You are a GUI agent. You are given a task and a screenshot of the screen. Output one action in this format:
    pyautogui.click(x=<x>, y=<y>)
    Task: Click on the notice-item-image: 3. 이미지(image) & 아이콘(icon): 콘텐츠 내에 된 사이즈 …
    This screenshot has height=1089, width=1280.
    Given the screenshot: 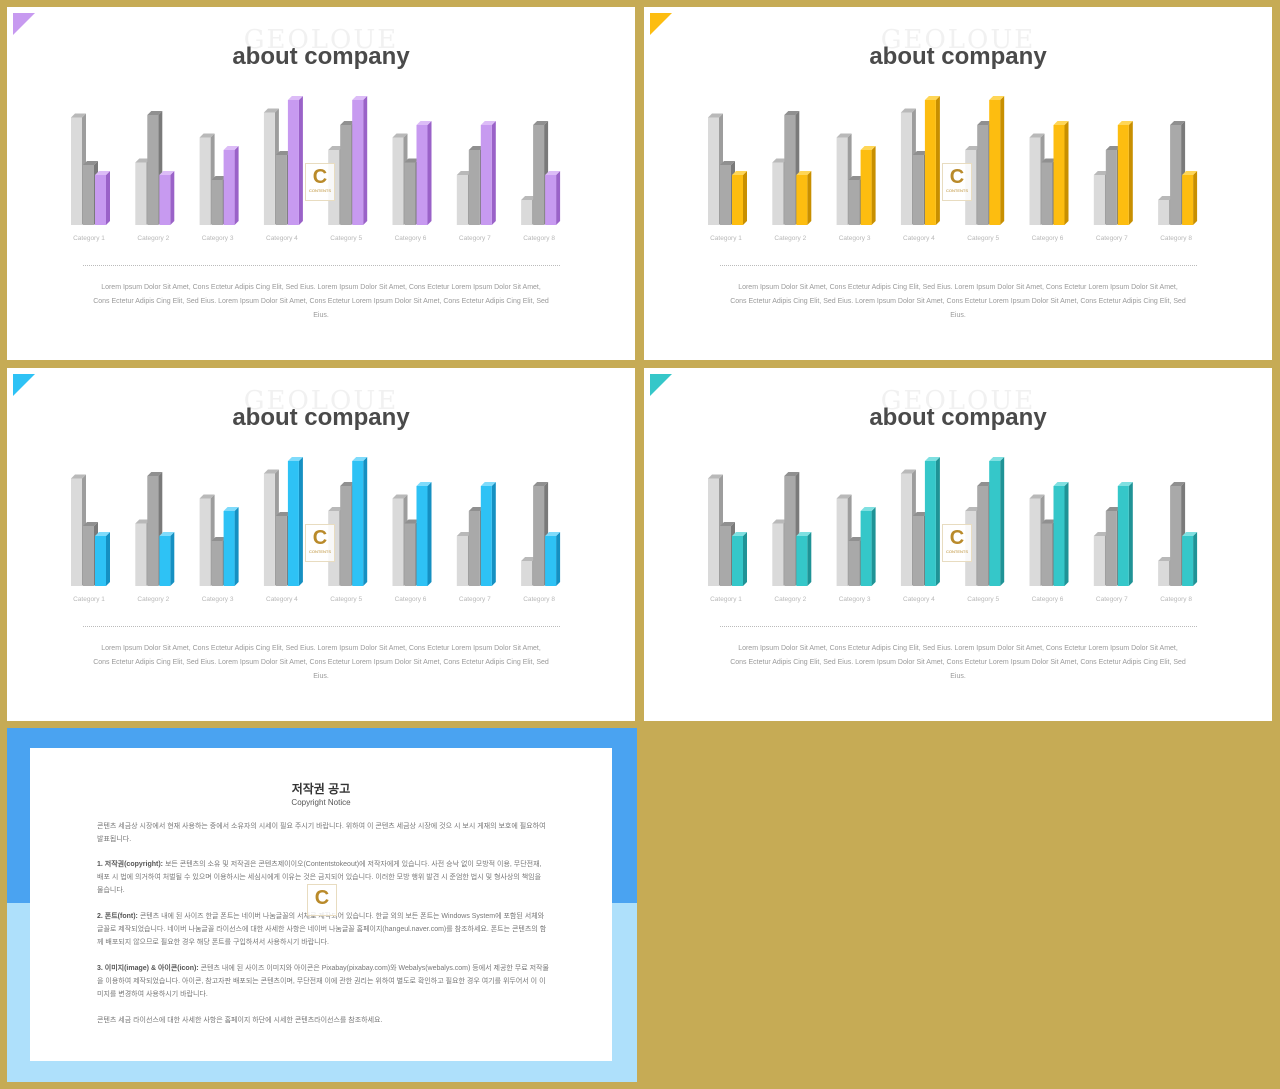 What is the action you would take?
    pyautogui.click(x=323, y=981)
    